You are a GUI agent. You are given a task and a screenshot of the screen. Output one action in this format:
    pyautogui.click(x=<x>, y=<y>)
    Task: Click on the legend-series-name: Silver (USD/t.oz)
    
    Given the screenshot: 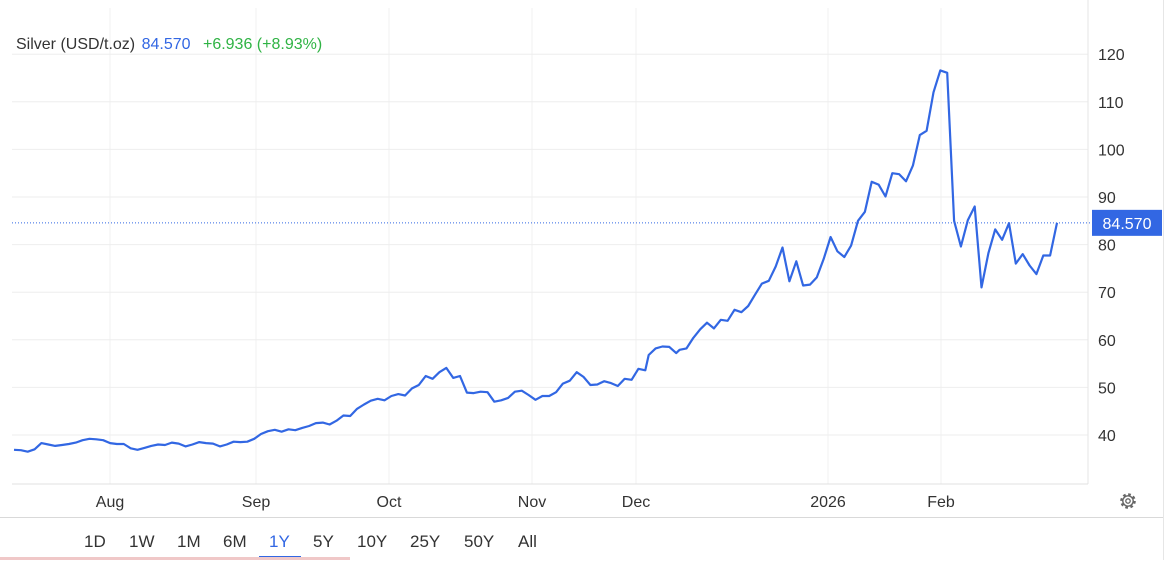 What is the action you would take?
    pyautogui.click(x=76, y=44)
    